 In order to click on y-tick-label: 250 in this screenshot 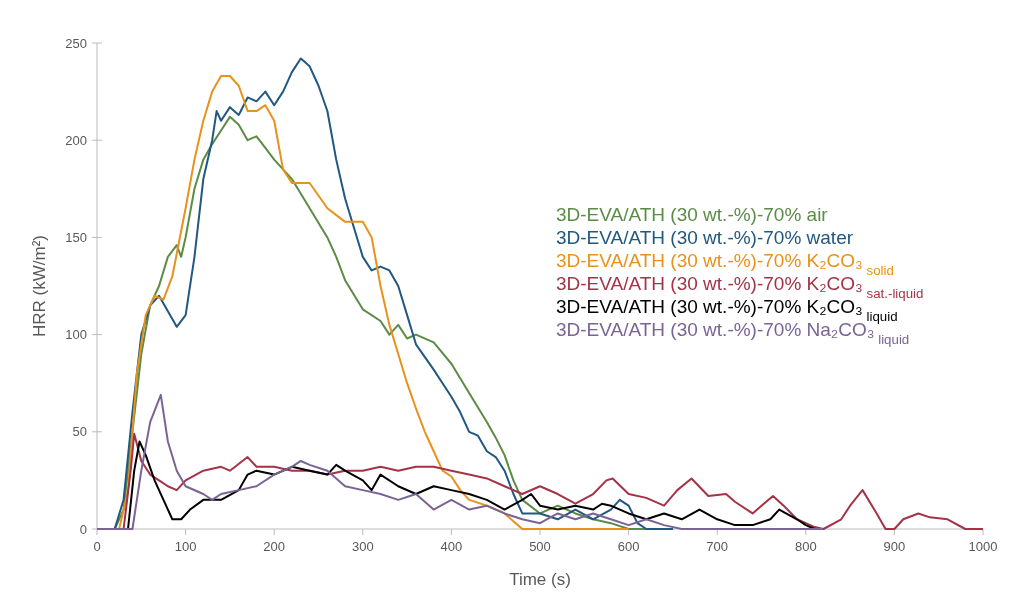, I will do `click(76, 43)`.